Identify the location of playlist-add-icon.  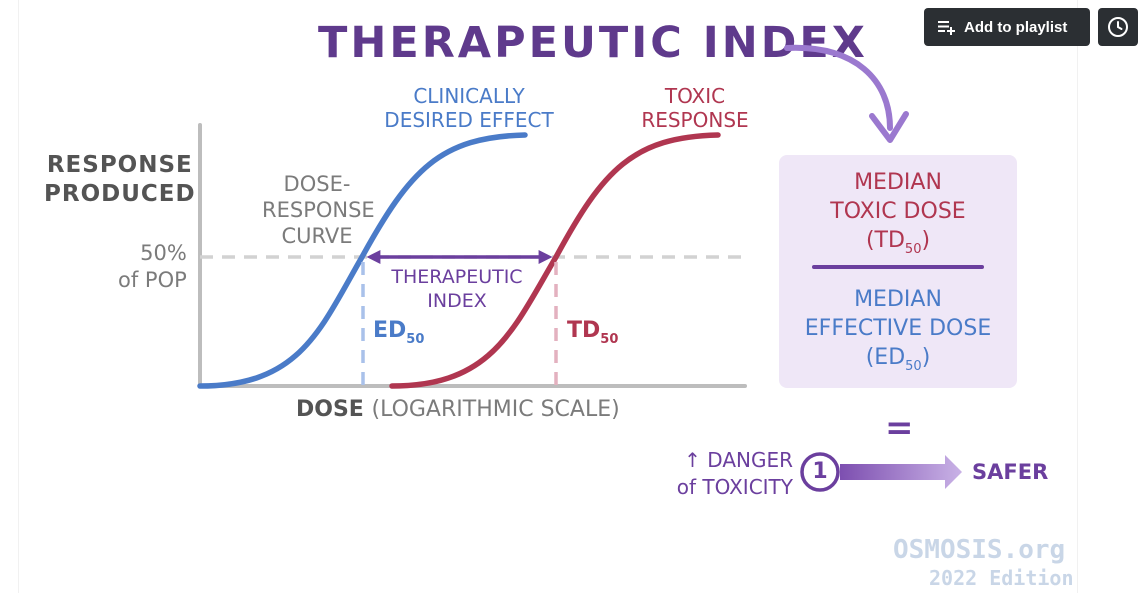
(946, 28).